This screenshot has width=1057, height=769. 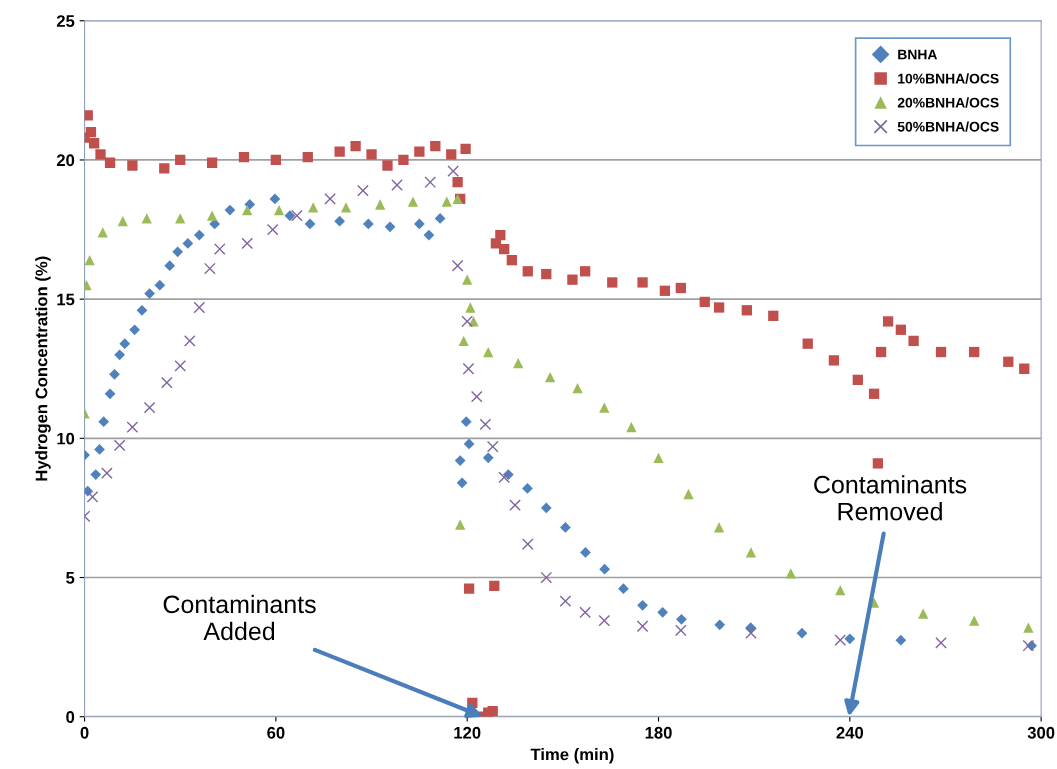 What do you see at coordinates (467, 732) in the screenshot?
I see `x-tick-label: 120` at bounding box center [467, 732].